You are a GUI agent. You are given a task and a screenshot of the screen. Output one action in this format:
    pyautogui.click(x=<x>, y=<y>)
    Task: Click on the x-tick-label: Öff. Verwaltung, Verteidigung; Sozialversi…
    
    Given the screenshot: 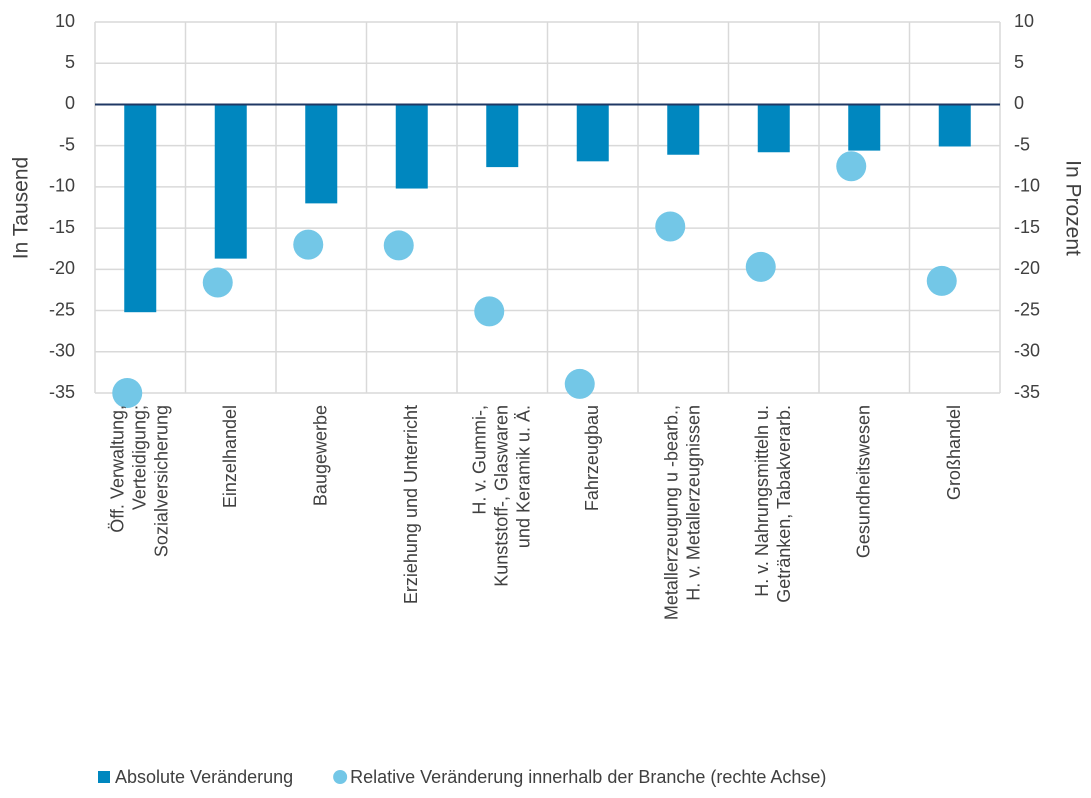 What is the action you would take?
    pyautogui.click(x=139, y=481)
    